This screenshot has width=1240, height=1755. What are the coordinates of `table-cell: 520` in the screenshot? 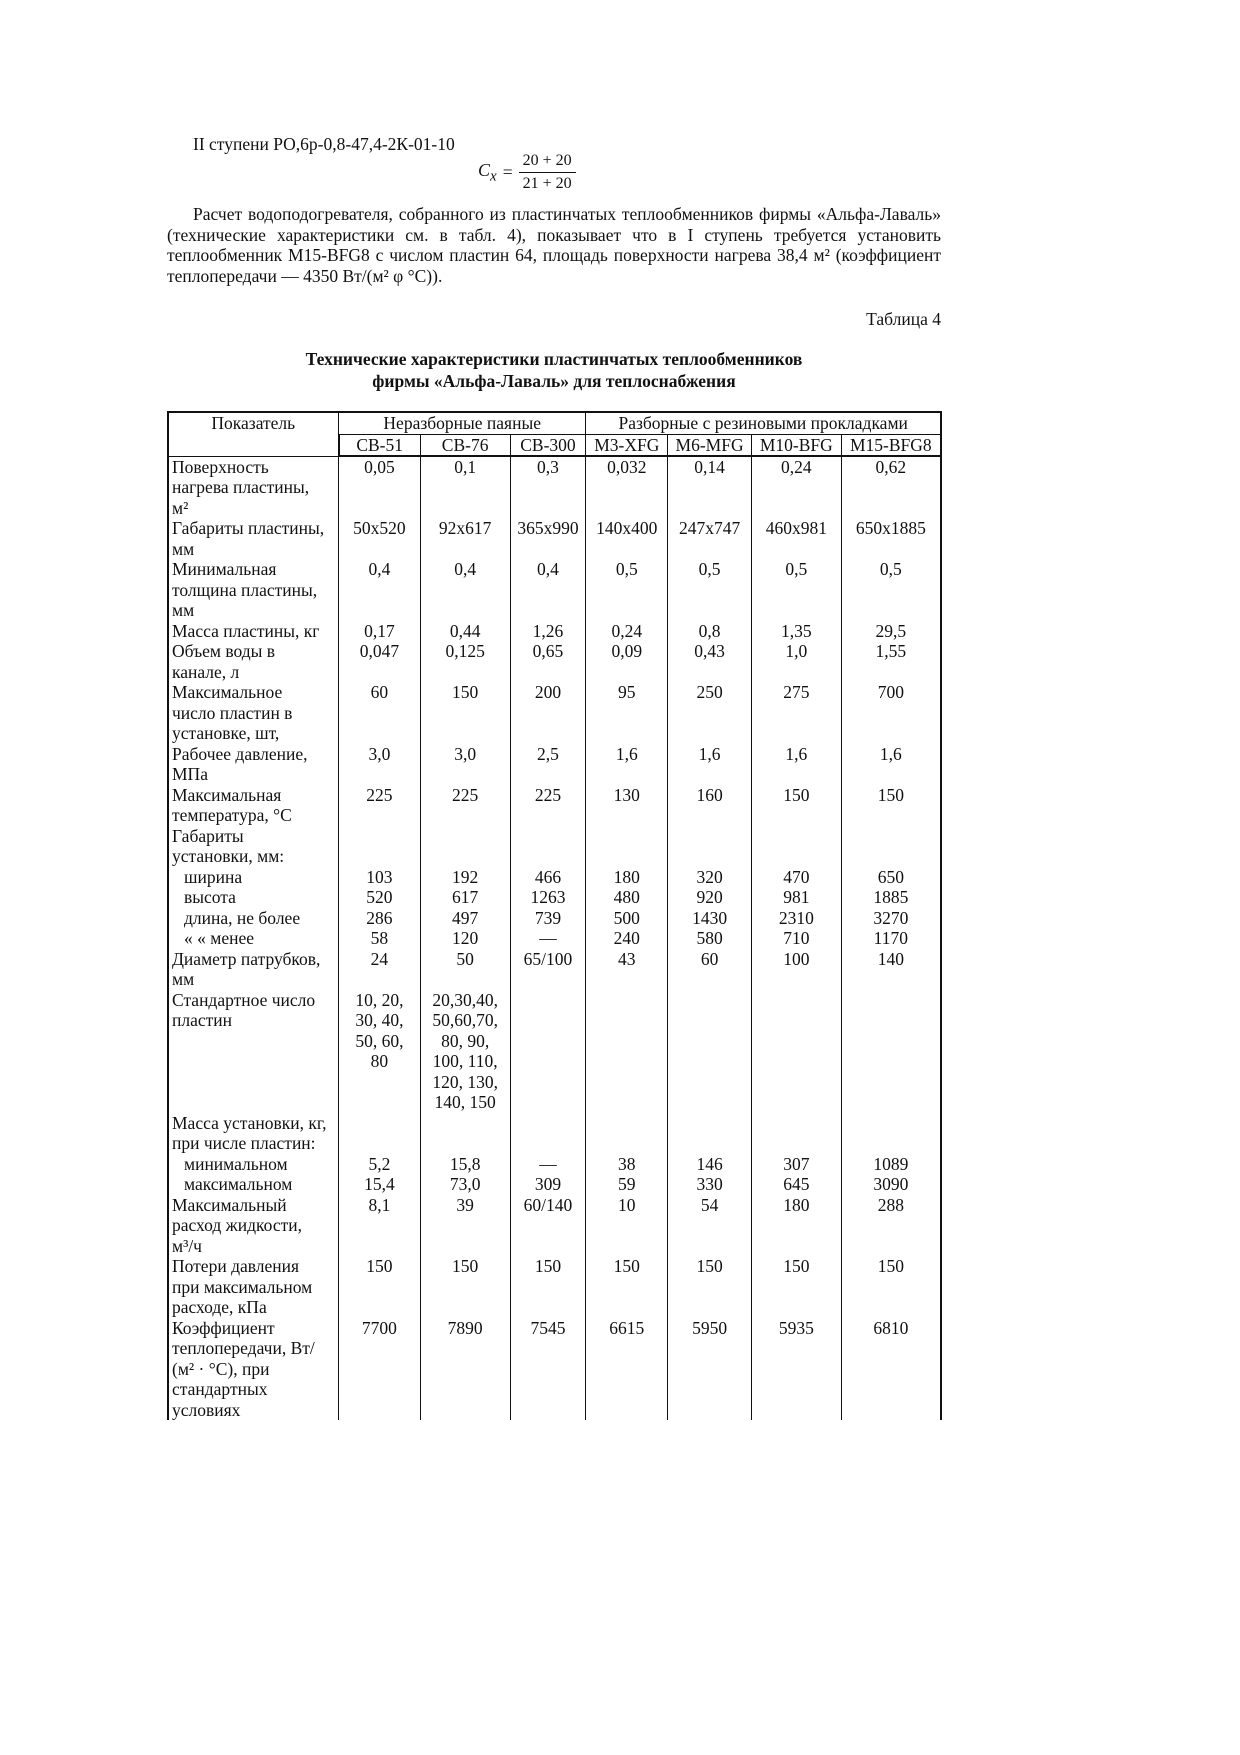 It's located at (379, 897).